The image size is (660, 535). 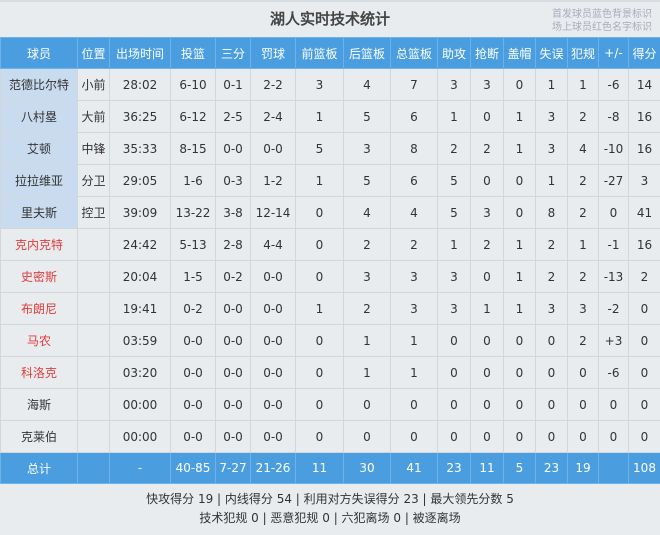 I want to click on player-name: 克莱伯, so click(x=39, y=436).